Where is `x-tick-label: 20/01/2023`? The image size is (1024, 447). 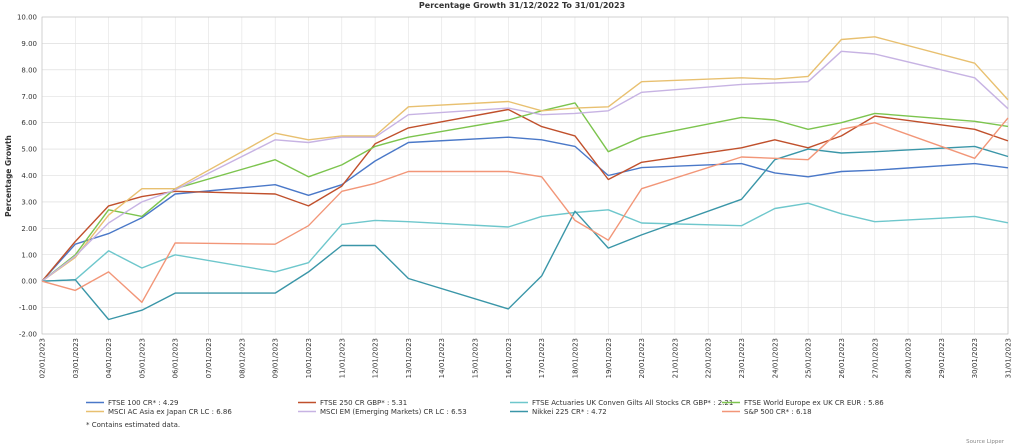 x-tick-label: 20/01/2023 is located at coordinates (642, 358).